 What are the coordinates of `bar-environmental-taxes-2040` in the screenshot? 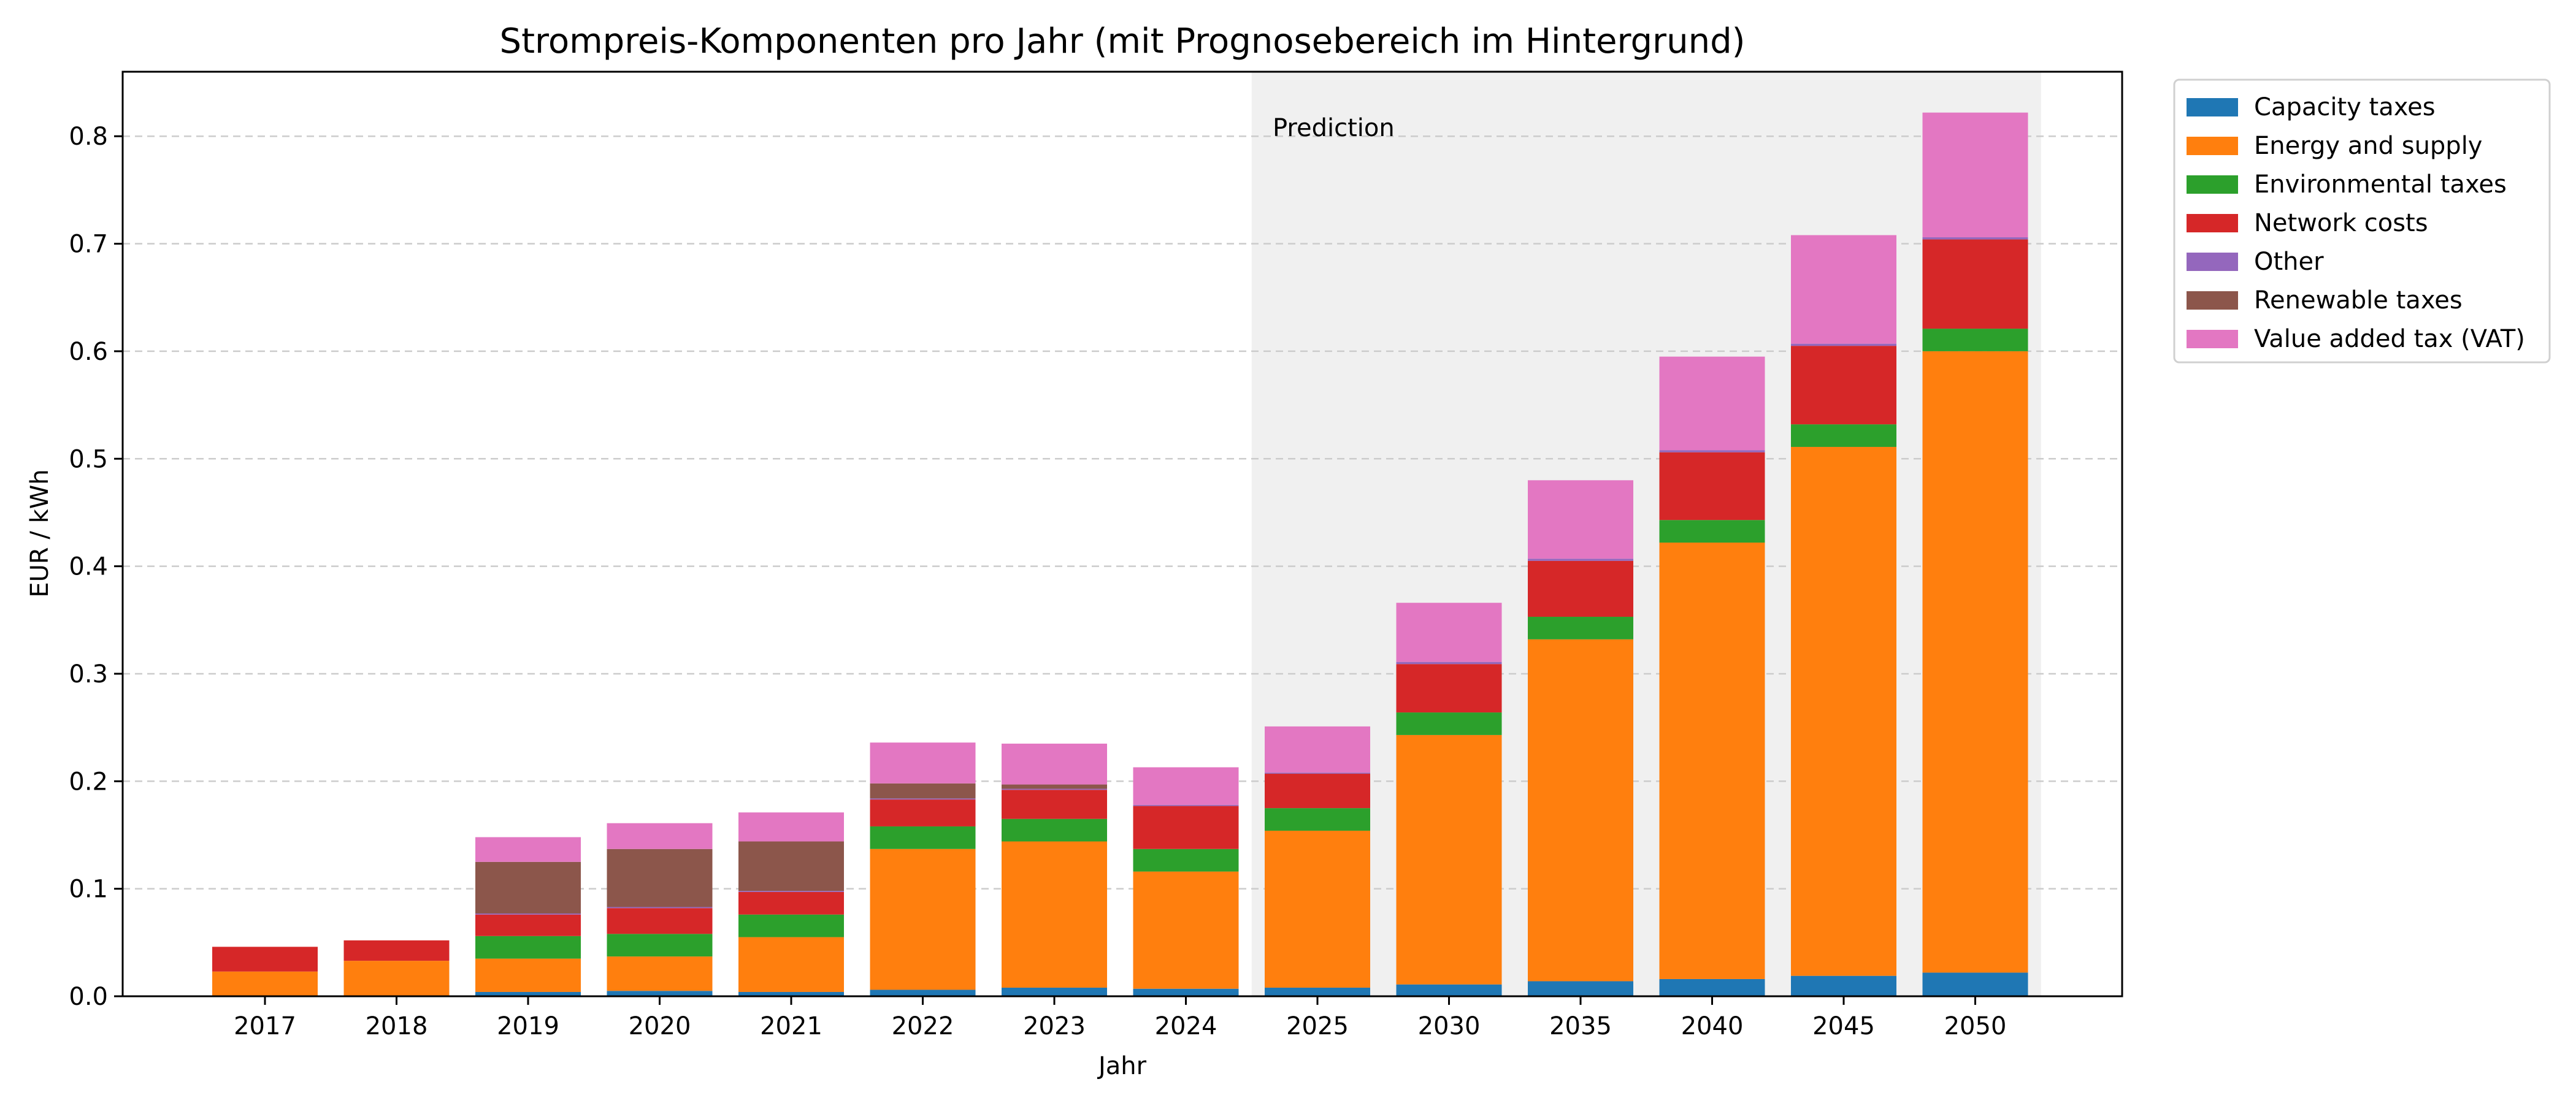 It's located at (1712, 531).